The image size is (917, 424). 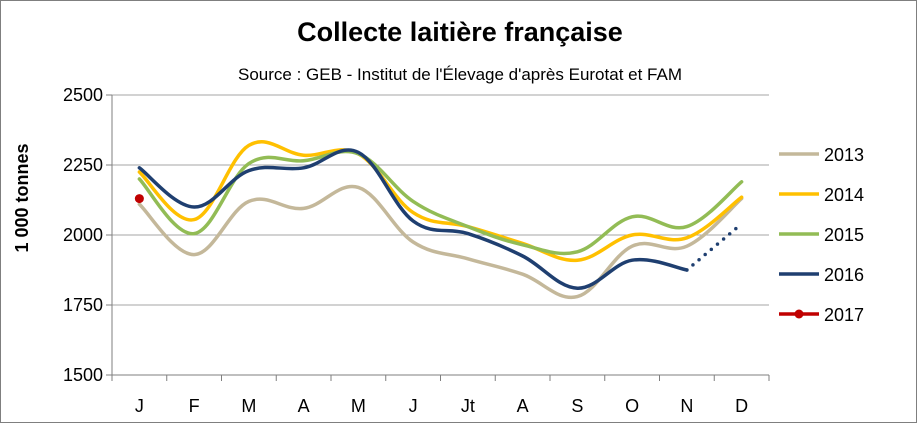 I want to click on legend-label-2016: 2016, so click(x=844, y=275).